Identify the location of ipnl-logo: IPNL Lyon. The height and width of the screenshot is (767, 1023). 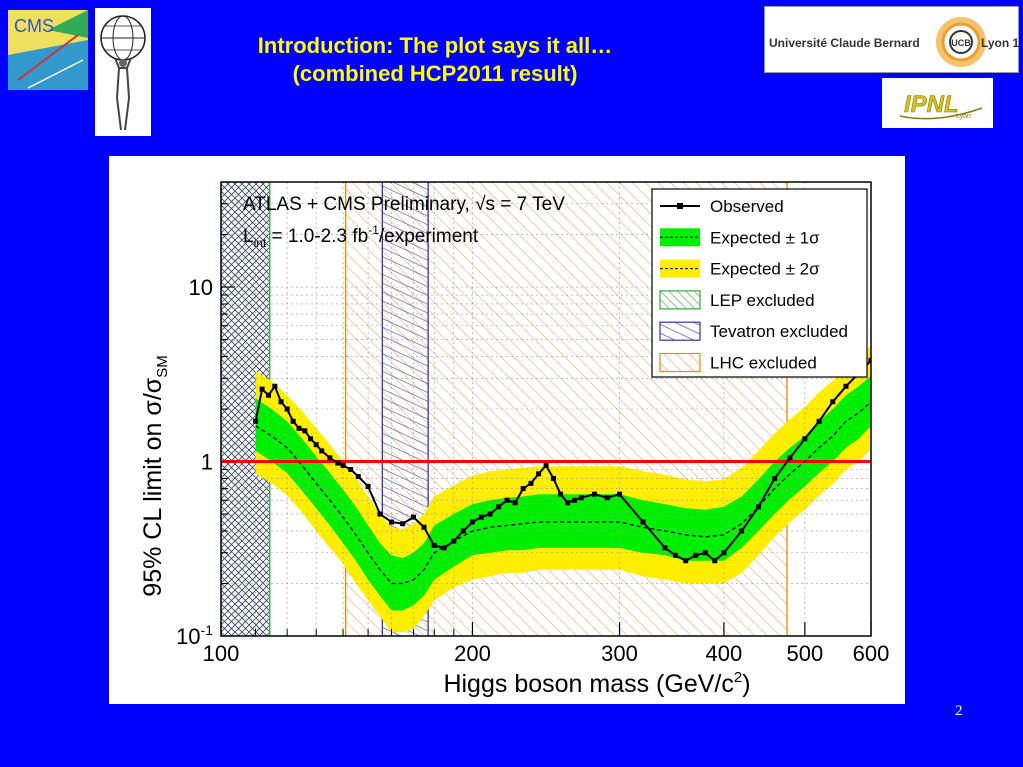
(937, 103).